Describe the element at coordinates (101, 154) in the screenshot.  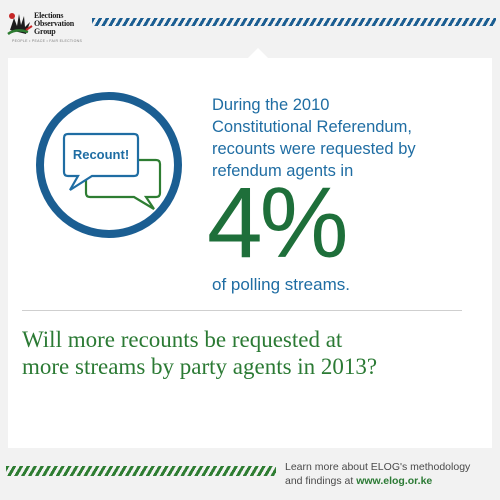
I see `recount-label: Recount!` at that location.